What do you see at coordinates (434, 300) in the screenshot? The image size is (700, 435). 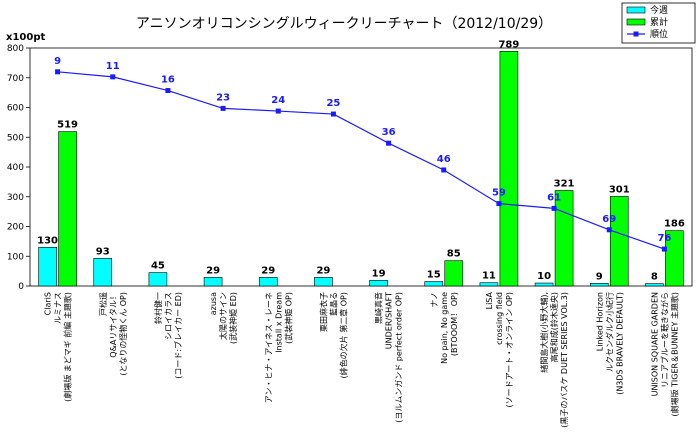 I see `category-label-line: ナノ` at bounding box center [434, 300].